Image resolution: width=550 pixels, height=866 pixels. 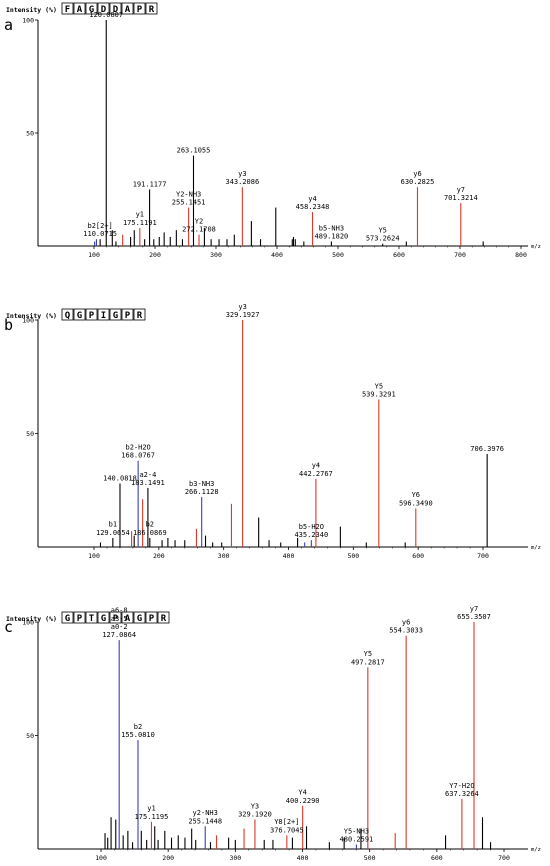 I want to click on panel-label: b, so click(x=8, y=325).